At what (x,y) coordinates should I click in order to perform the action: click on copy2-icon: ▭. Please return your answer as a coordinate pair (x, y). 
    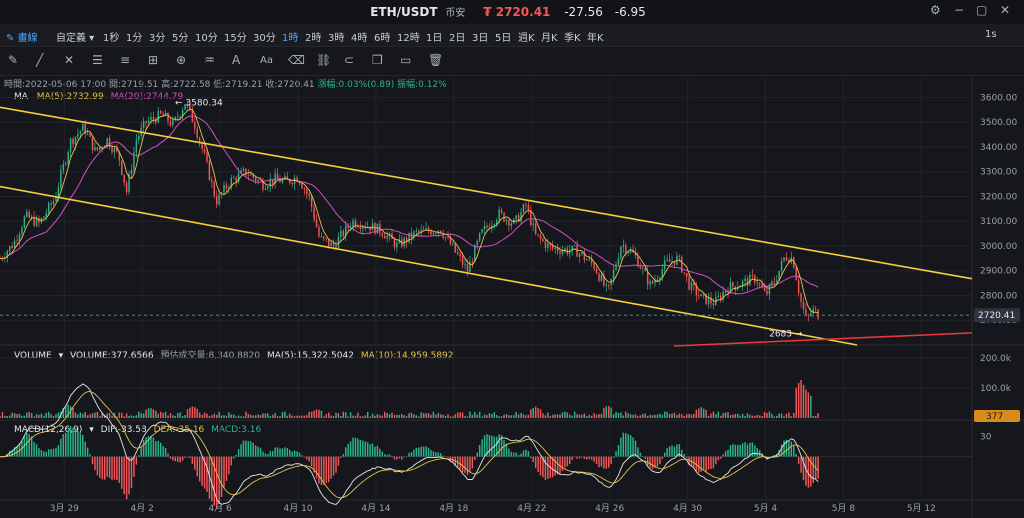
    Looking at the image, I should click on (406, 60).